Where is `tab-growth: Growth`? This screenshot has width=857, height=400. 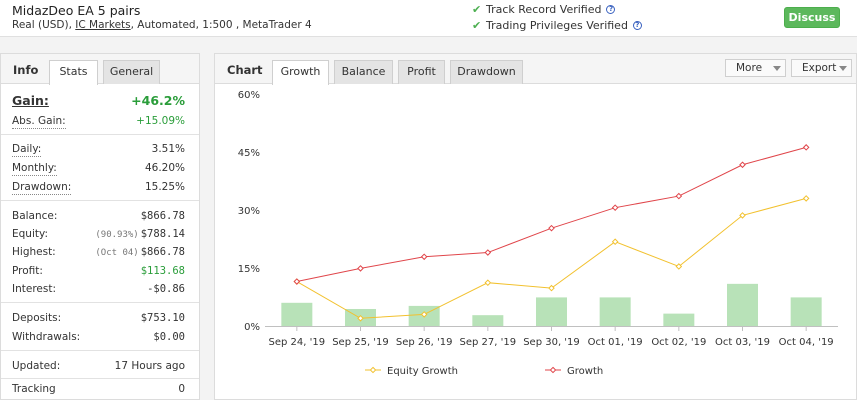 tab-growth: Growth is located at coordinates (300, 72).